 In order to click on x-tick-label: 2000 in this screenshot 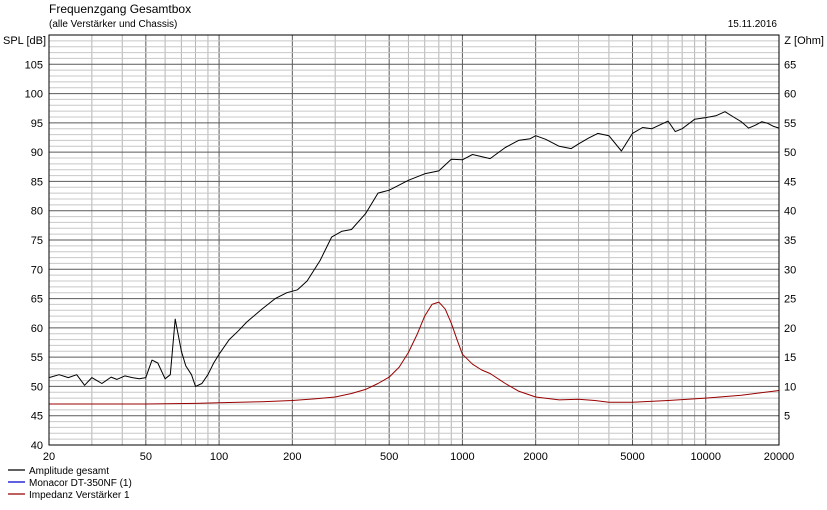, I will do `click(535, 457)`.